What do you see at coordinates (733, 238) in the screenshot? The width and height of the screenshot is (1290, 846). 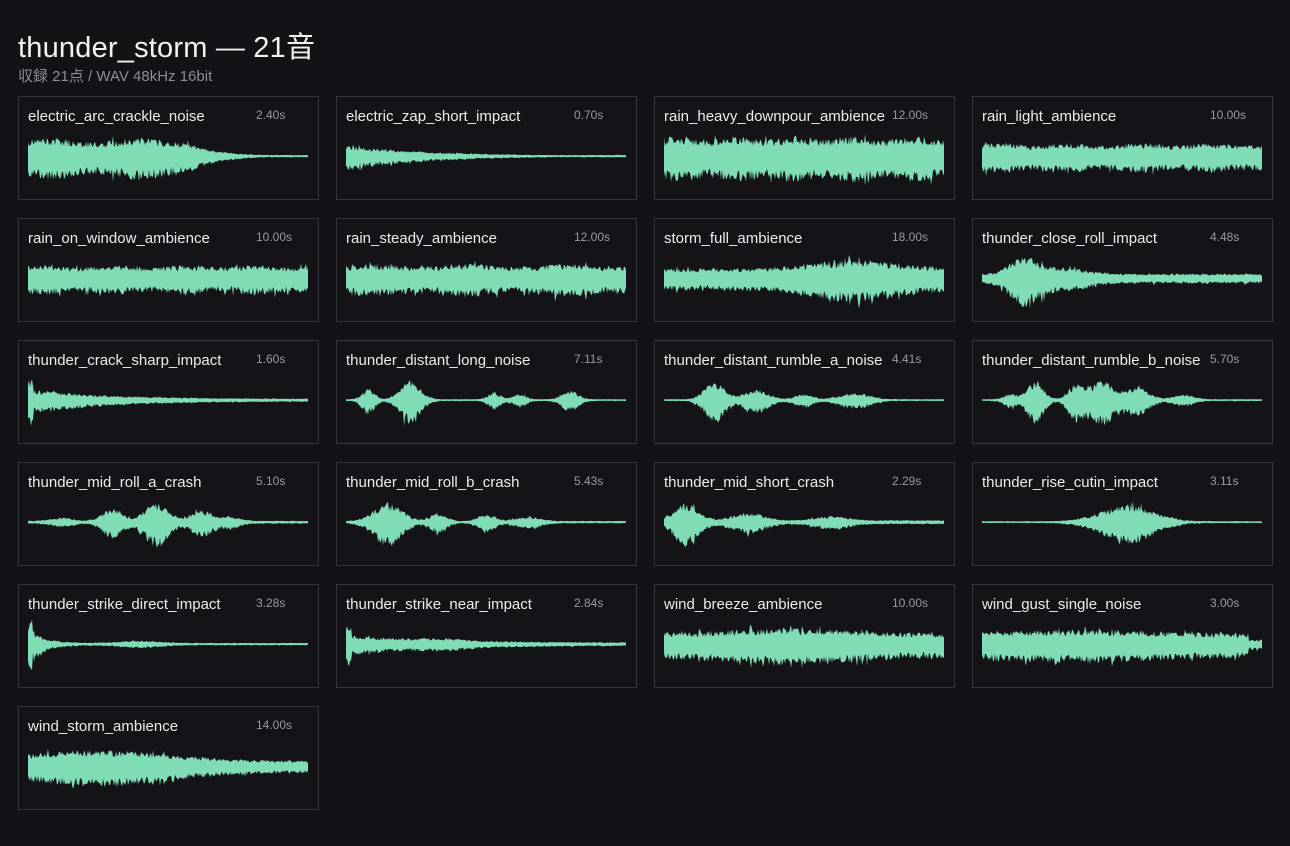 I see `sound-name: storm_full_ambience` at bounding box center [733, 238].